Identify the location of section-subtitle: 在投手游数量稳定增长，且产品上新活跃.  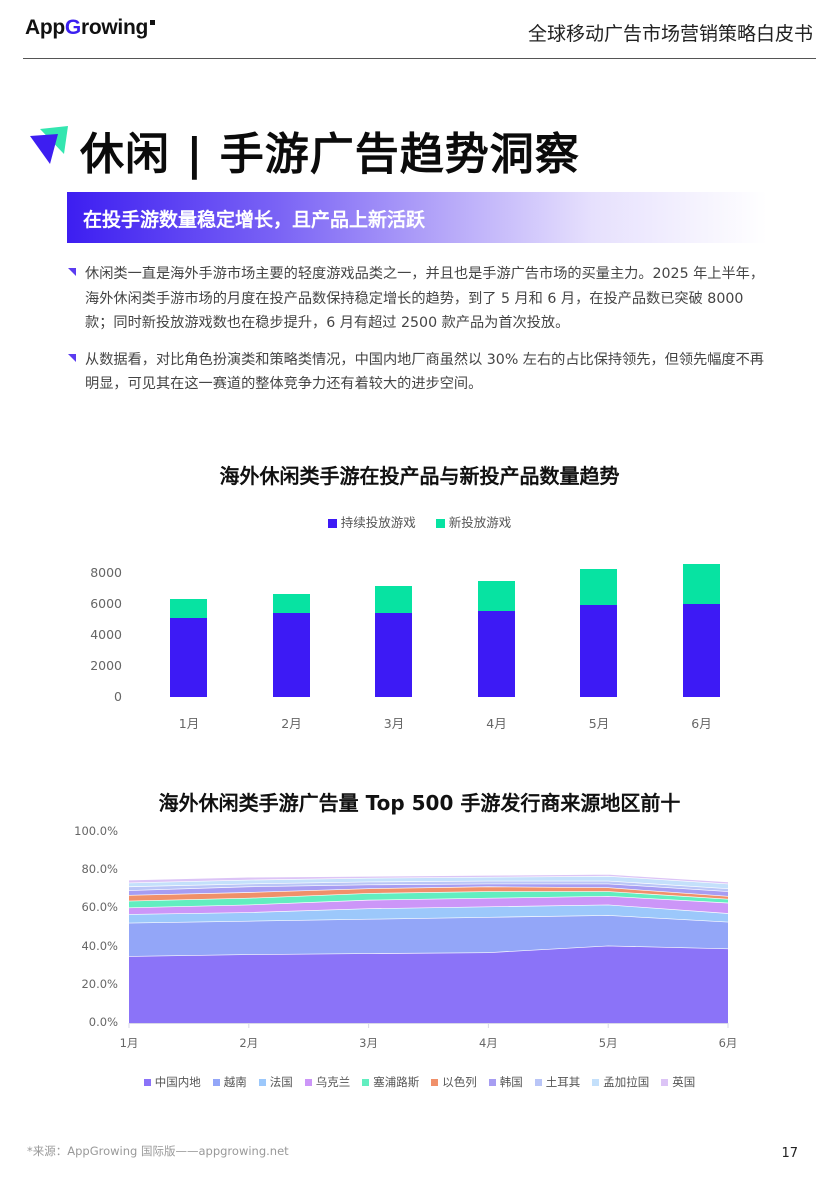
(254, 220).